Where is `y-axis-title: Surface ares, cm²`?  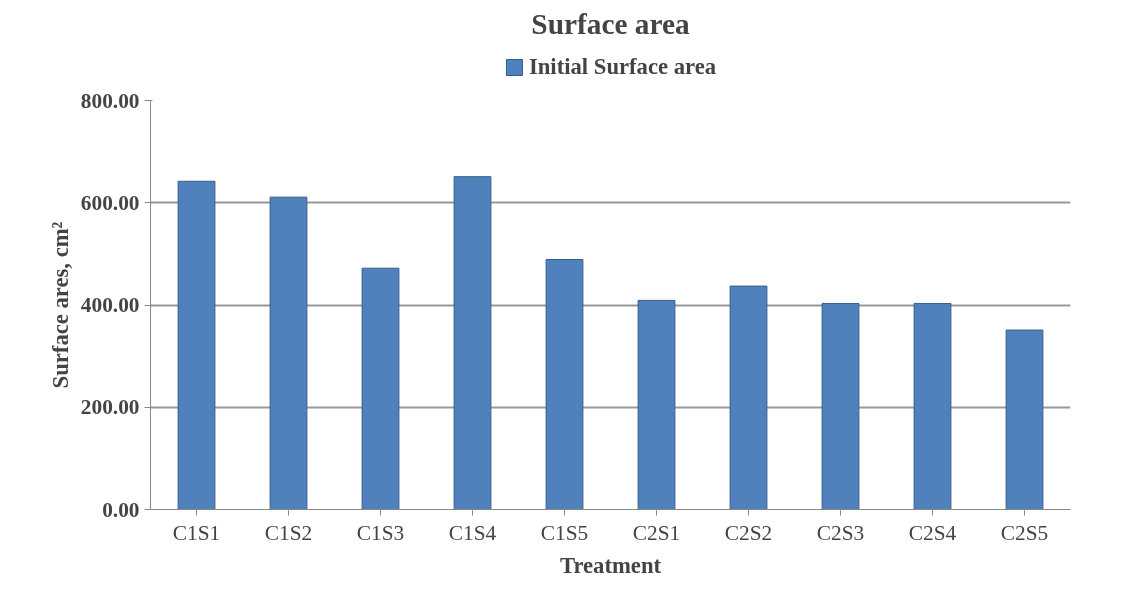 y-axis-title: Surface ares, cm² is located at coordinates (60, 305).